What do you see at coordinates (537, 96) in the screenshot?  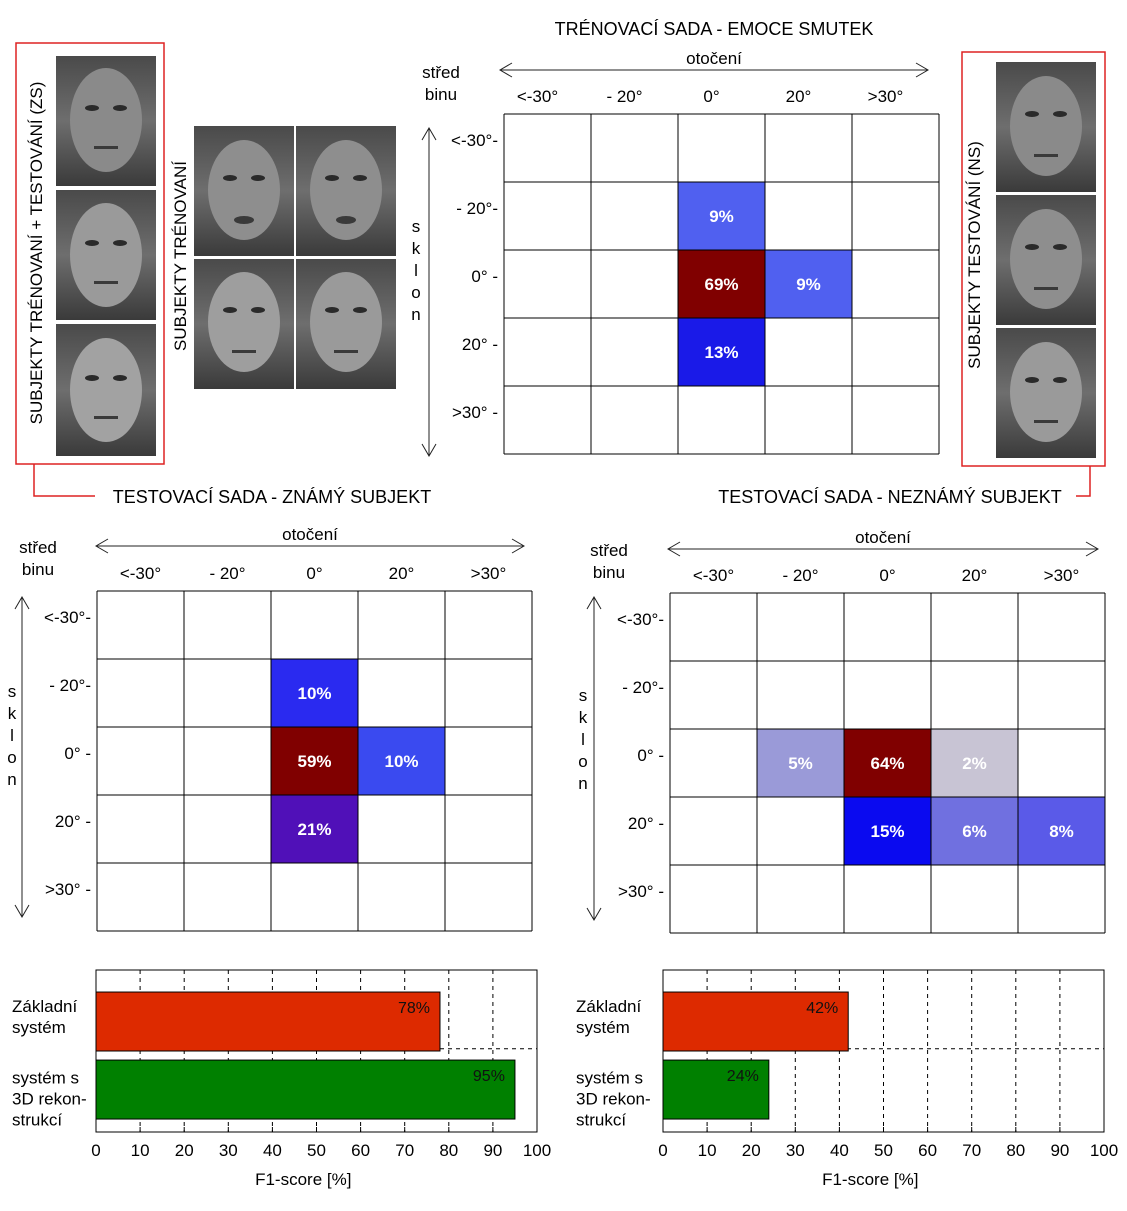 I see `training-heatmap-col-label: <-30°` at bounding box center [537, 96].